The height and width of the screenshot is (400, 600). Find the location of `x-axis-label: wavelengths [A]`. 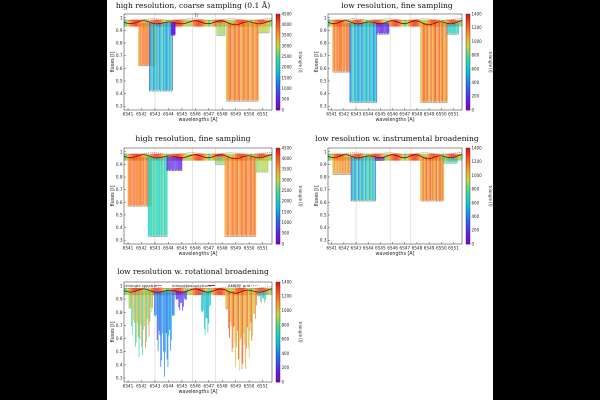

x-axis-label: wavelengths [A] is located at coordinates (395, 254).